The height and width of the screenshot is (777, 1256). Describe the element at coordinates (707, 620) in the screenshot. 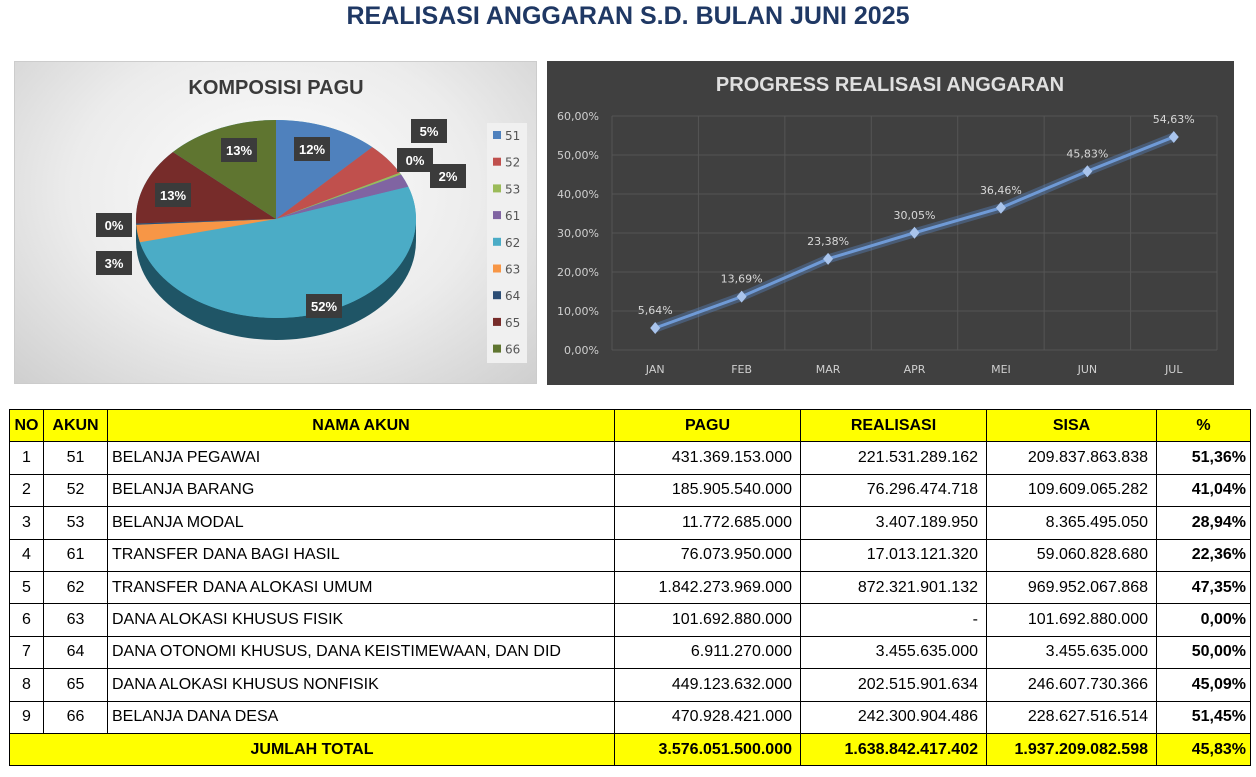

I see `cell-pagu: 101.692.880.000` at that location.